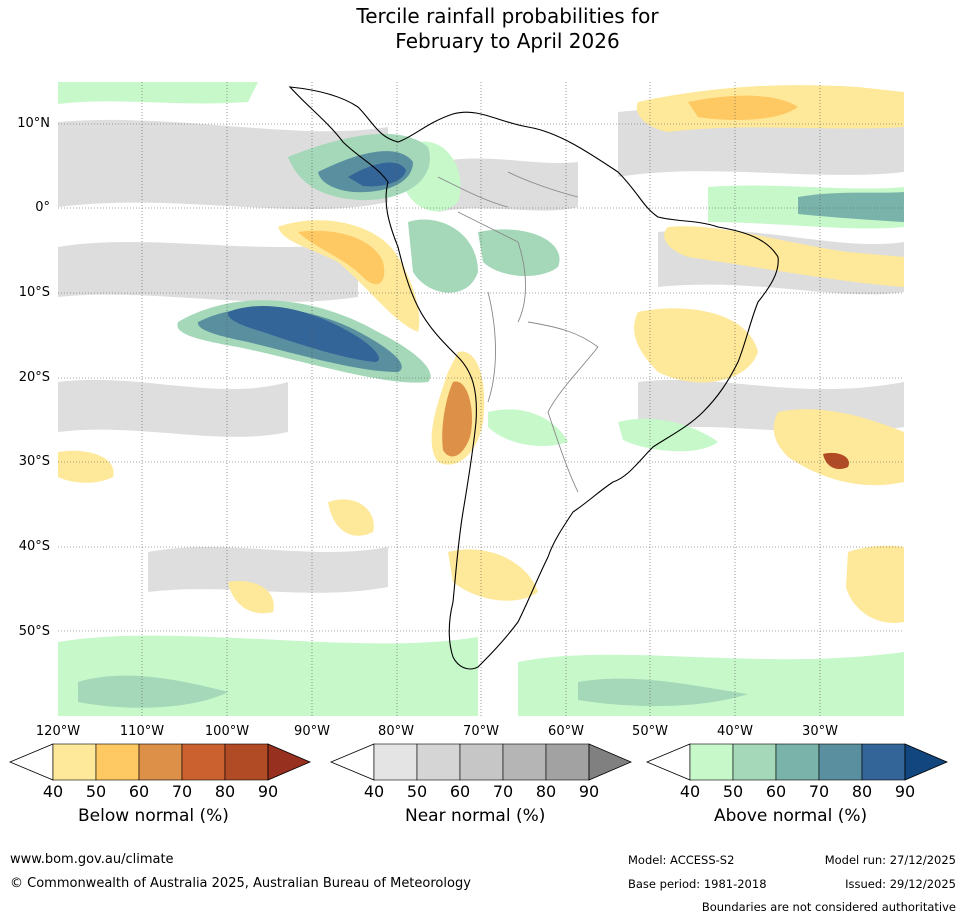 The image size is (965, 919). I want to click on legend-below-colorbar, so click(160, 762).